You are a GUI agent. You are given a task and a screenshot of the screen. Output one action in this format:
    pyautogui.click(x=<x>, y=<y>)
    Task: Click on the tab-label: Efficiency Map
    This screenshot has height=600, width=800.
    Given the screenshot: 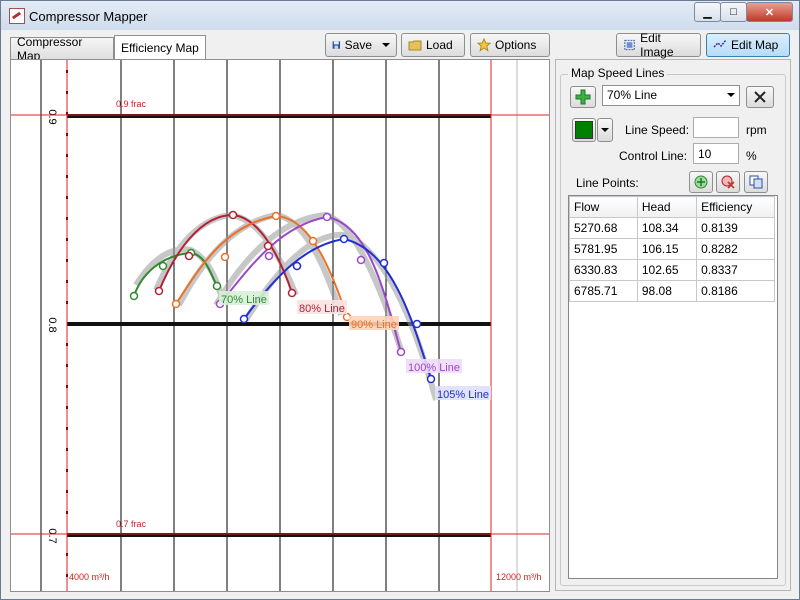 What is the action you would take?
    pyautogui.click(x=160, y=48)
    